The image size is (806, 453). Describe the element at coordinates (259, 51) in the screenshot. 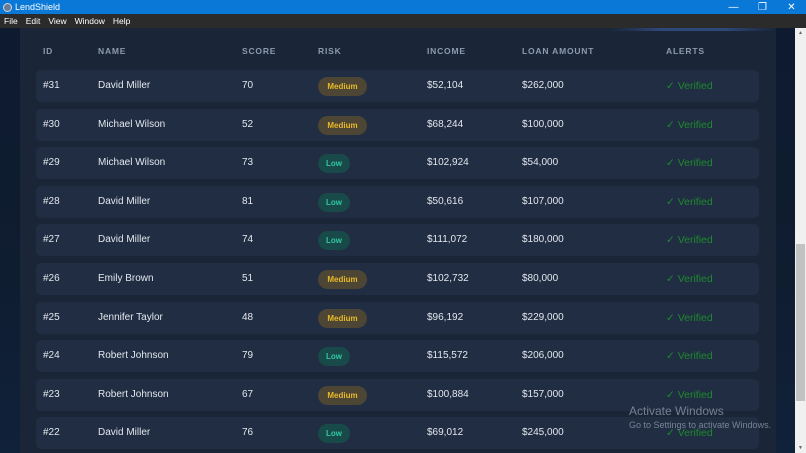

I see `column-header-score: SCORE` at that location.